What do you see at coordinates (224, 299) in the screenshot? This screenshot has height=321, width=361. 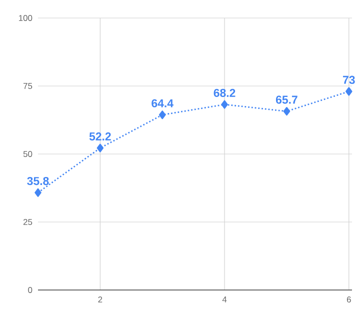 I see `x-tick-label: 4` at bounding box center [224, 299].